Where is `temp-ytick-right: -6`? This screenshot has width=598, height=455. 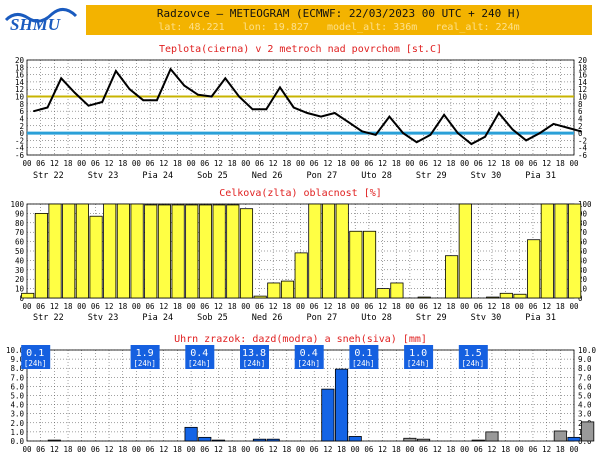 temp-ytick-right: -6 is located at coordinates (583, 155).